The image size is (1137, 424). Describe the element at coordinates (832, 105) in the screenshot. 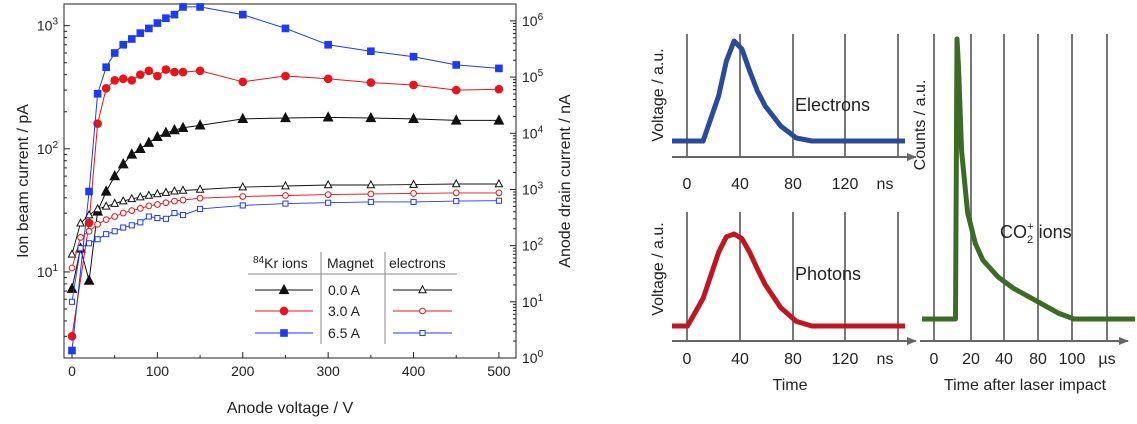

I see `electrons-label: Electrons` at that location.